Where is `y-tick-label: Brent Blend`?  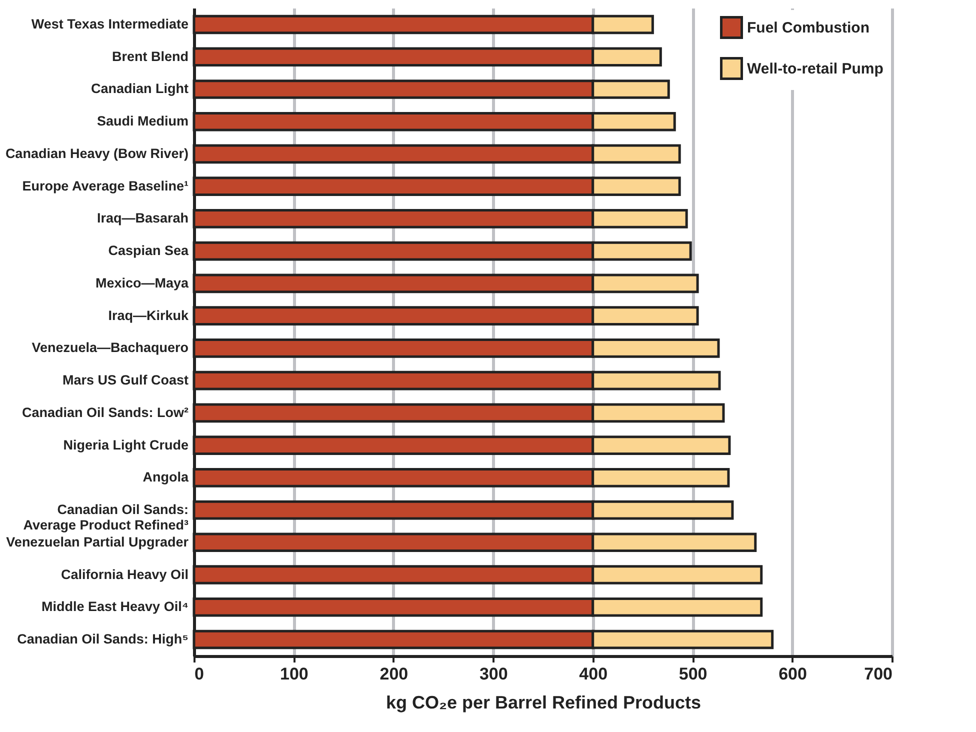 y-tick-label: Brent Blend is located at coordinates (150, 56).